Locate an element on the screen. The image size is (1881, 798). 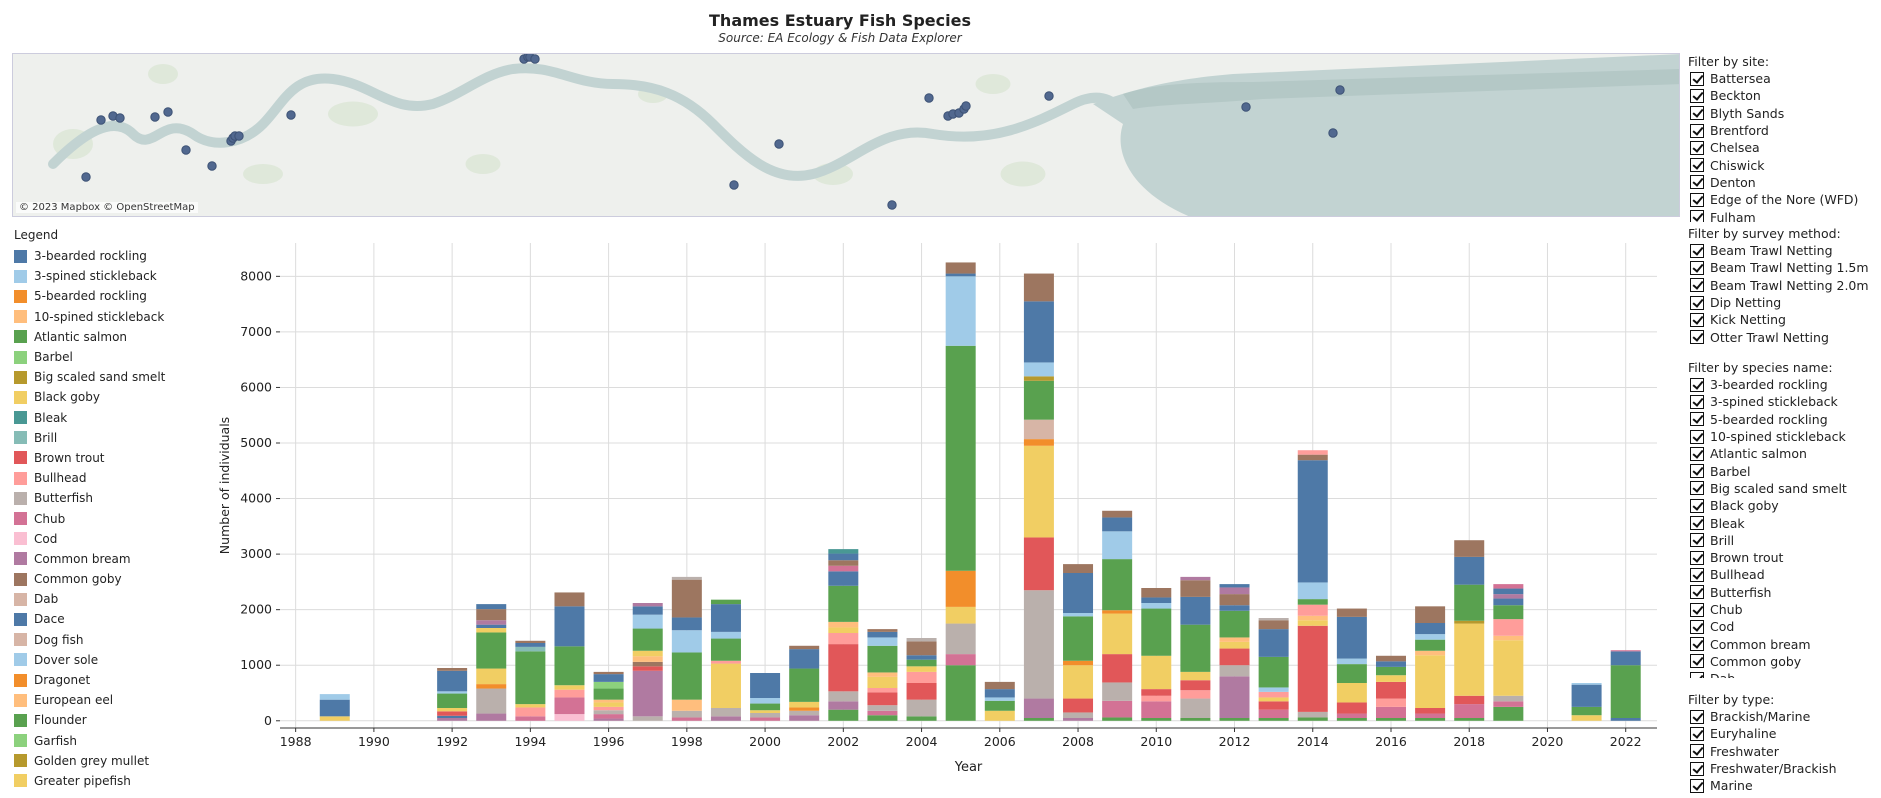
site-filter-option: Chiswick is located at coordinates (1784, 164).